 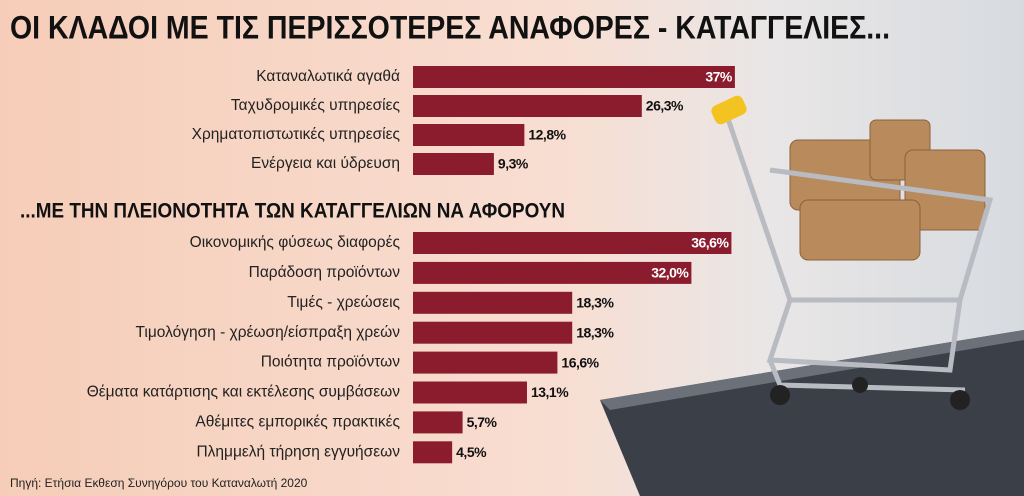 I want to click on category-label: Αθέμιτες εμπορικές πρακτικές, so click(x=297, y=421).